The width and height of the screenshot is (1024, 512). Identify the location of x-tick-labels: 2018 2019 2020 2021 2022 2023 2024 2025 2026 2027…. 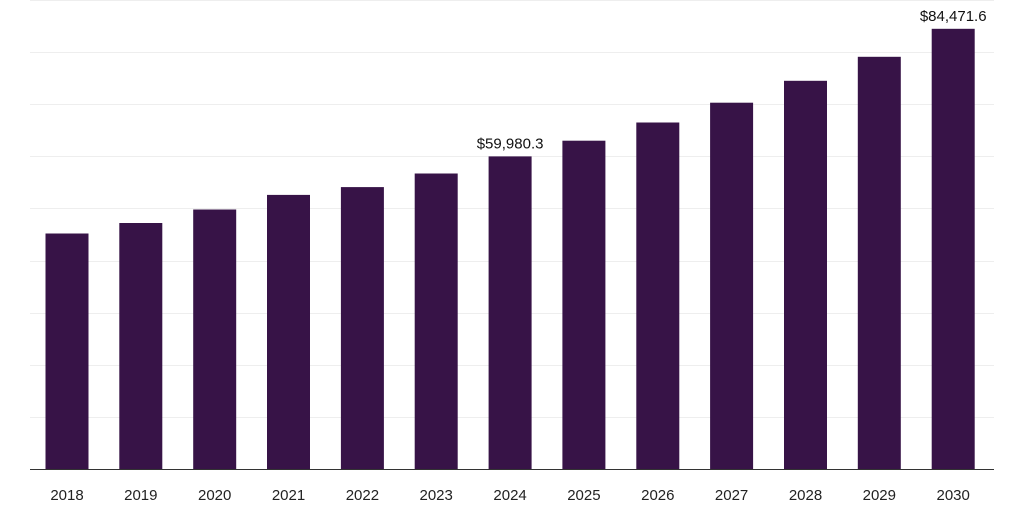
(510, 495).